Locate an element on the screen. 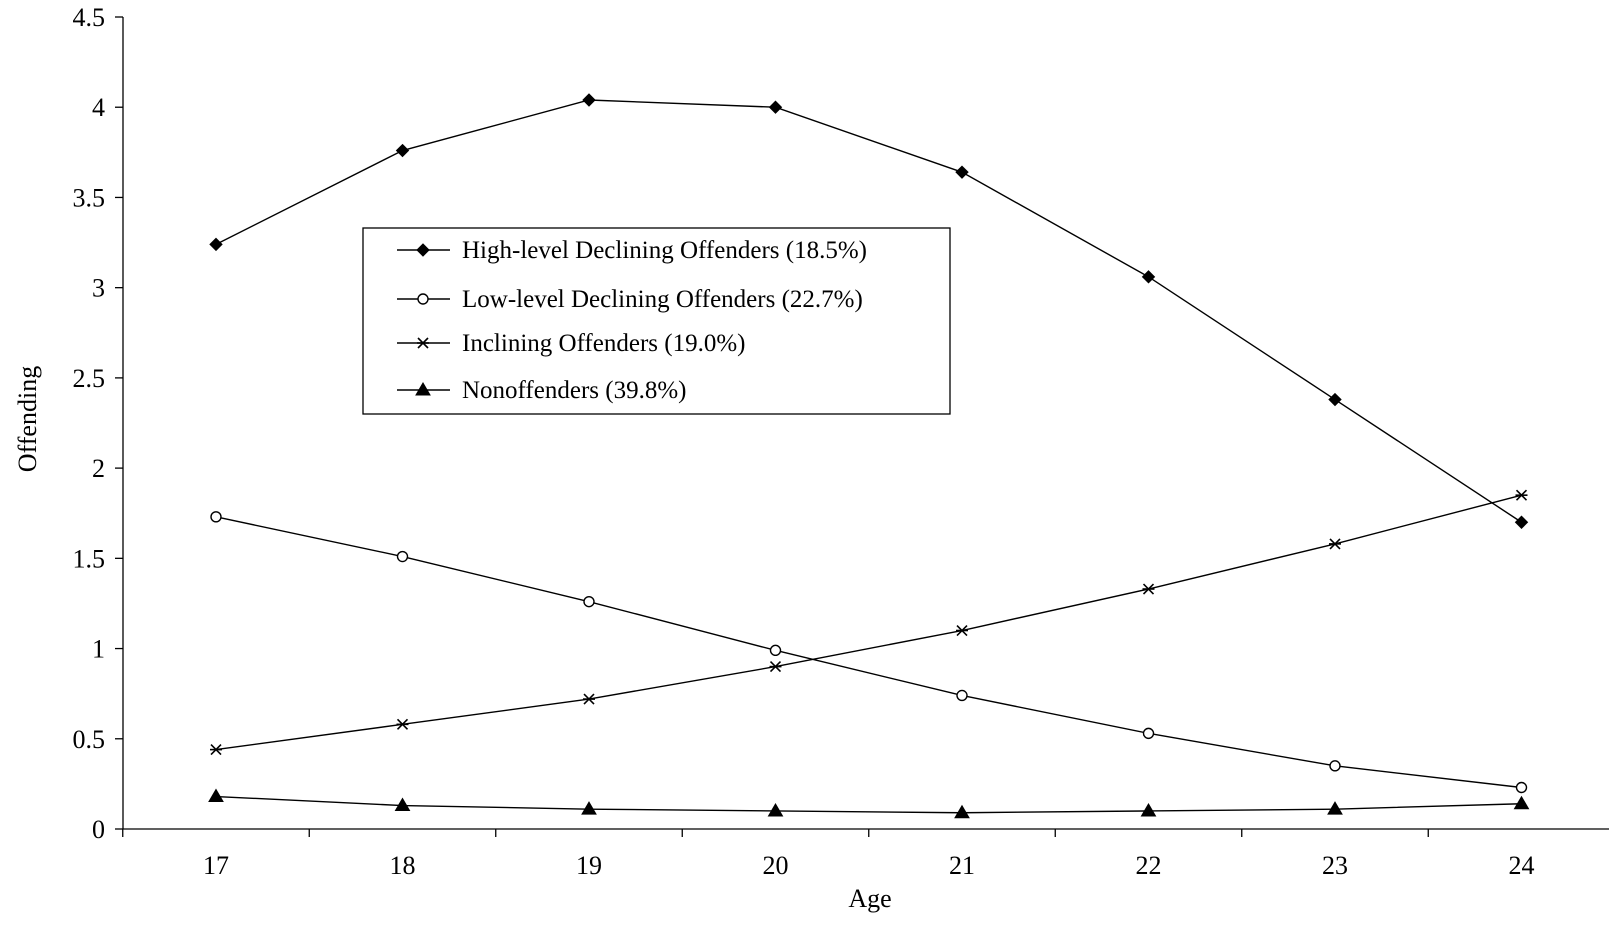 The height and width of the screenshot is (945, 1611). y-tick-label: 2.5 is located at coordinates (89, 378).